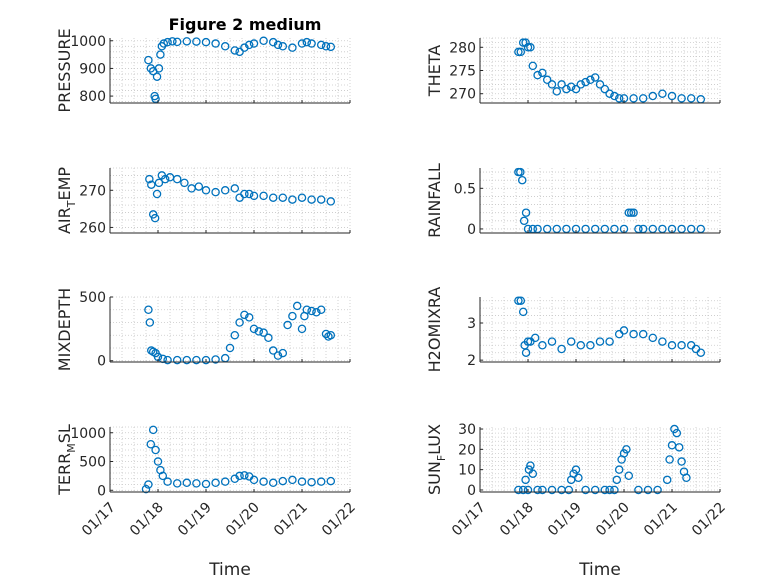 The height and width of the screenshot is (583, 778). Describe the element at coordinates (92, 97) in the screenshot. I see `y-tick-label: 800` at that location.